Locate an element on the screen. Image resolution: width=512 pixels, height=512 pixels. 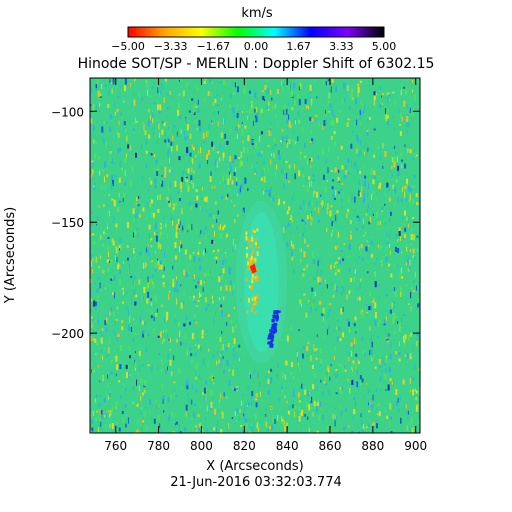
observation-timestamp: 21-Jun-2016 03:32:03.774 is located at coordinates (256, 482).